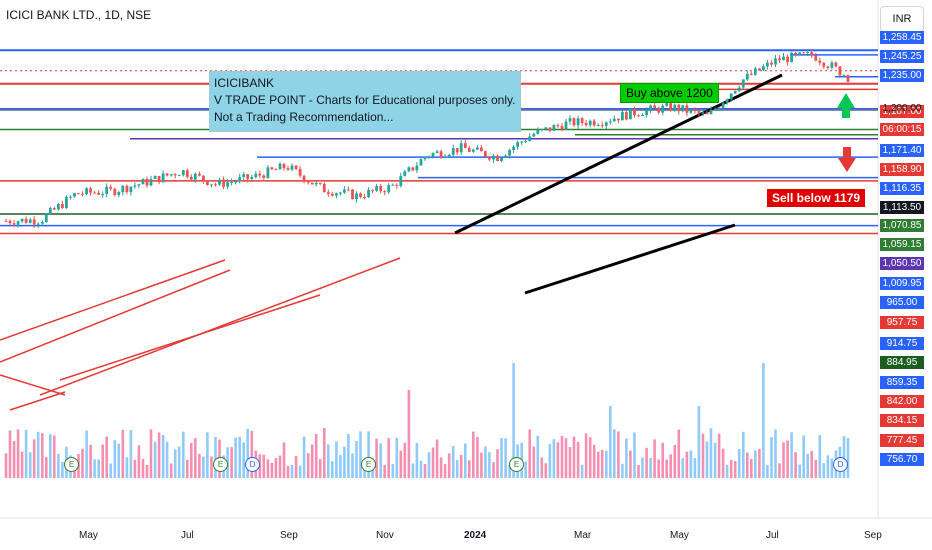 The height and width of the screenshot is (550, 932). What do you see at coordinates (385, 535) in the screenshot?
I see `x-tick-nov: Nov` at bounding box center [385, 535].